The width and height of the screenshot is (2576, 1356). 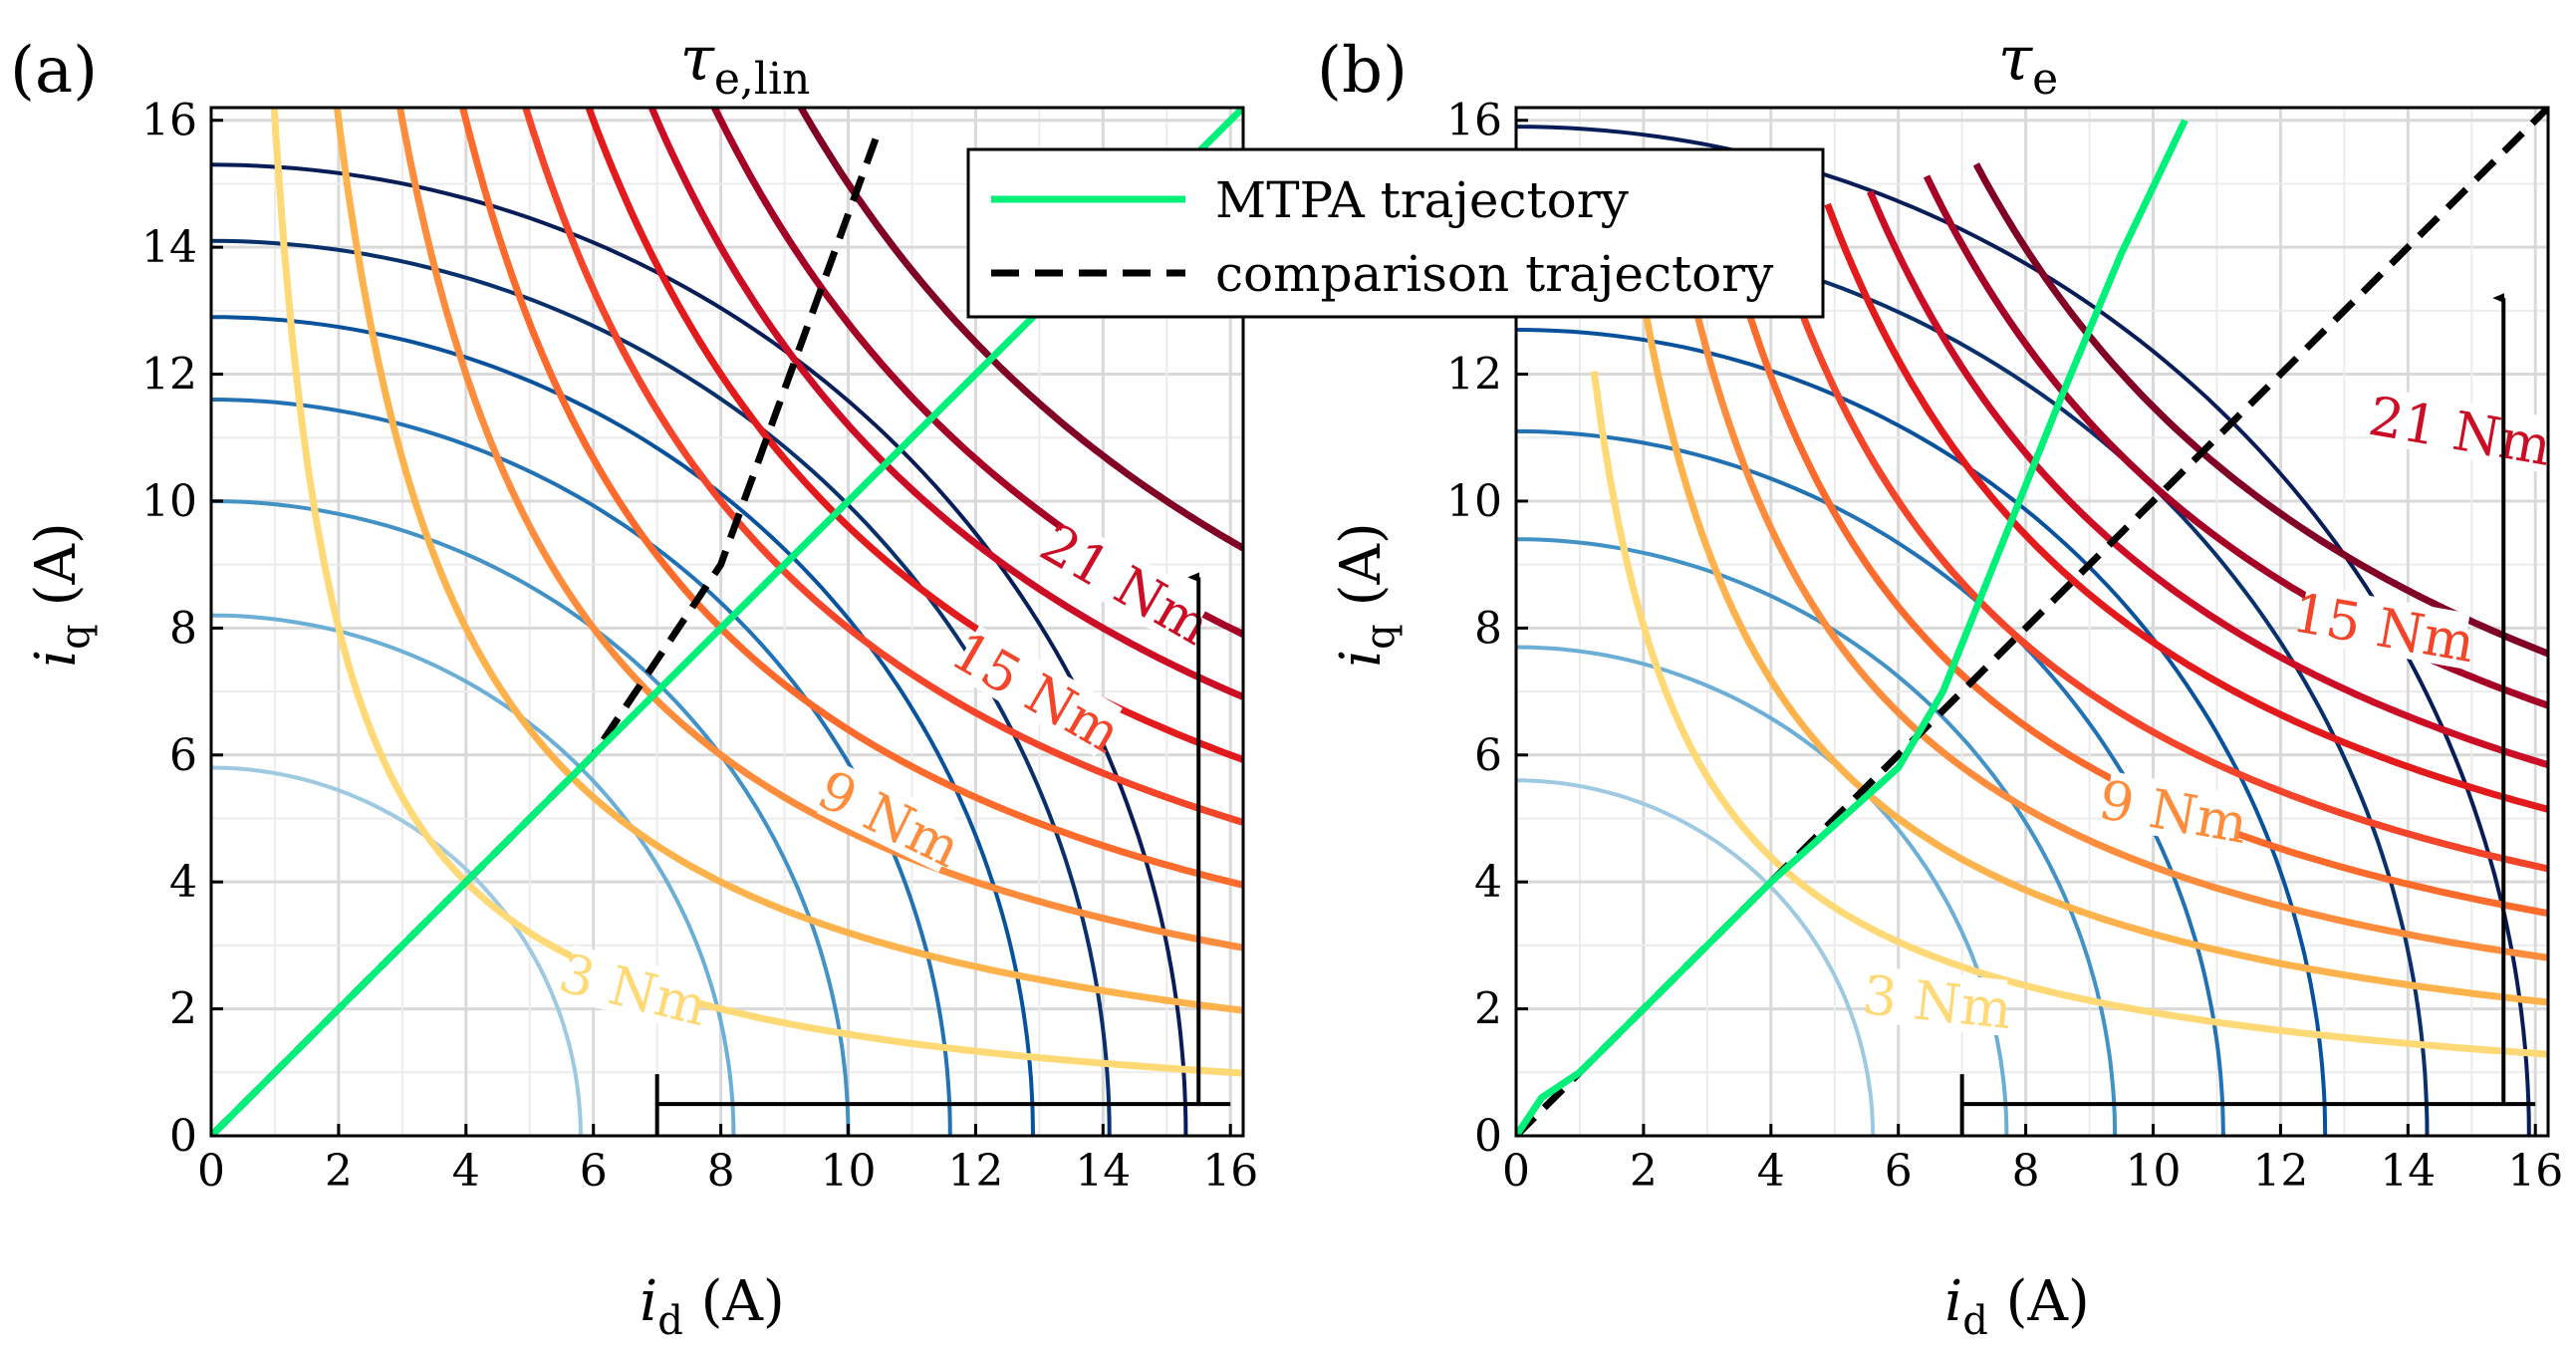 I want to click on panel-a-y-tick-label-0: 0, so click(x=183, y=1136).